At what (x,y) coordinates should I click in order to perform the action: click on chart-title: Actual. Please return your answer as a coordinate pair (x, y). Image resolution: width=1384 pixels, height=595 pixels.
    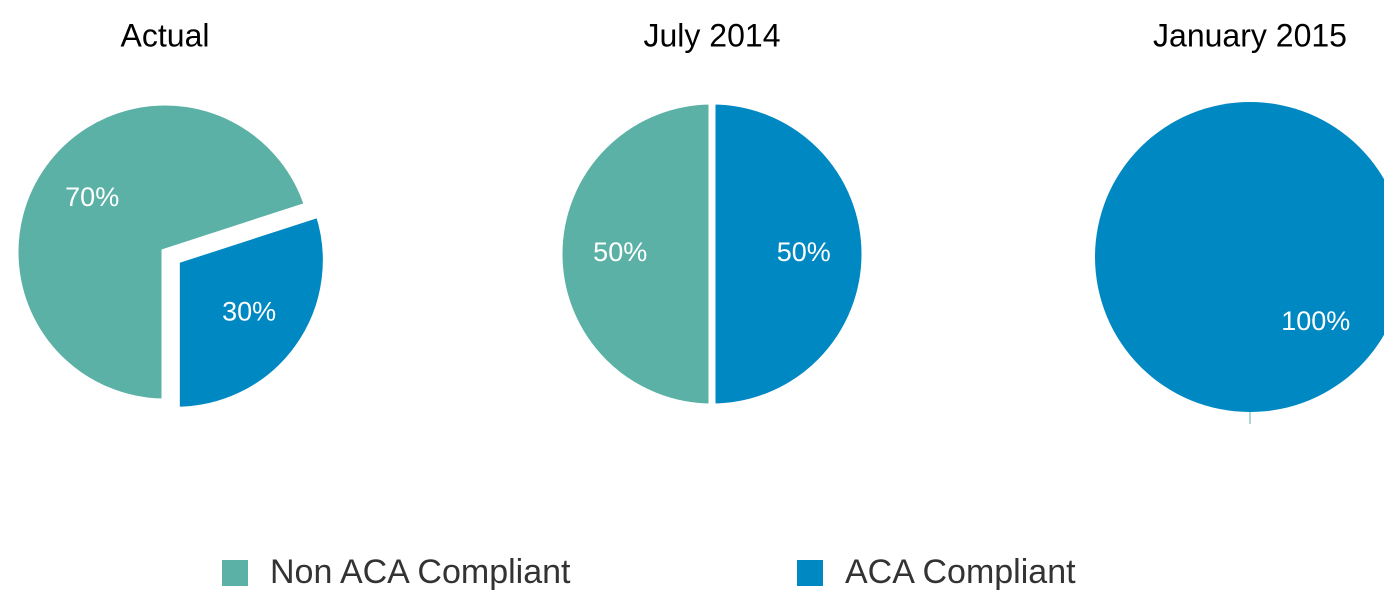
    Looking at the image, I should click on (165, 35).